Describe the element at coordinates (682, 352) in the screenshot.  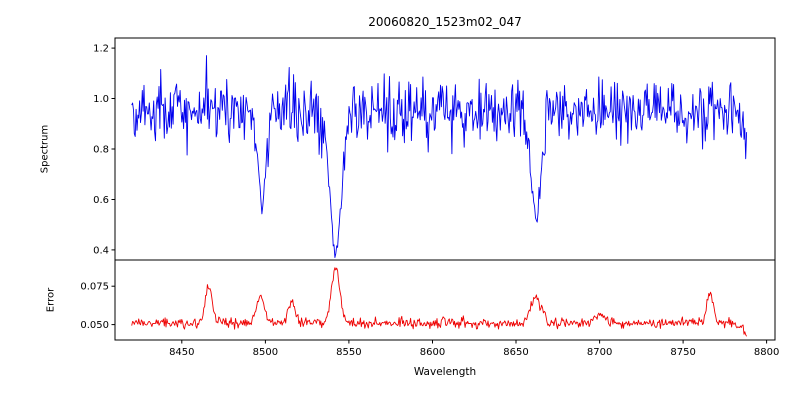
I see `x-tick-label: 8750` at that location.